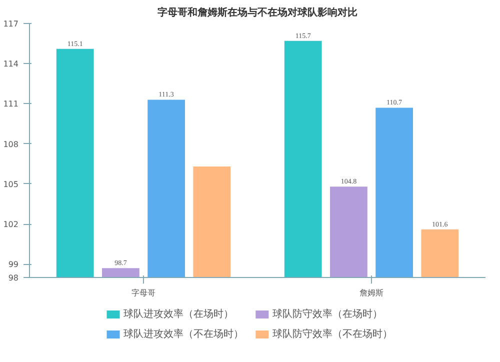 This screenshot has width=500, height=362. What do you see at coordinates (11, 24) in the screenshot?
I see `y-tick-label: 117` at bounding box center [11, 24].